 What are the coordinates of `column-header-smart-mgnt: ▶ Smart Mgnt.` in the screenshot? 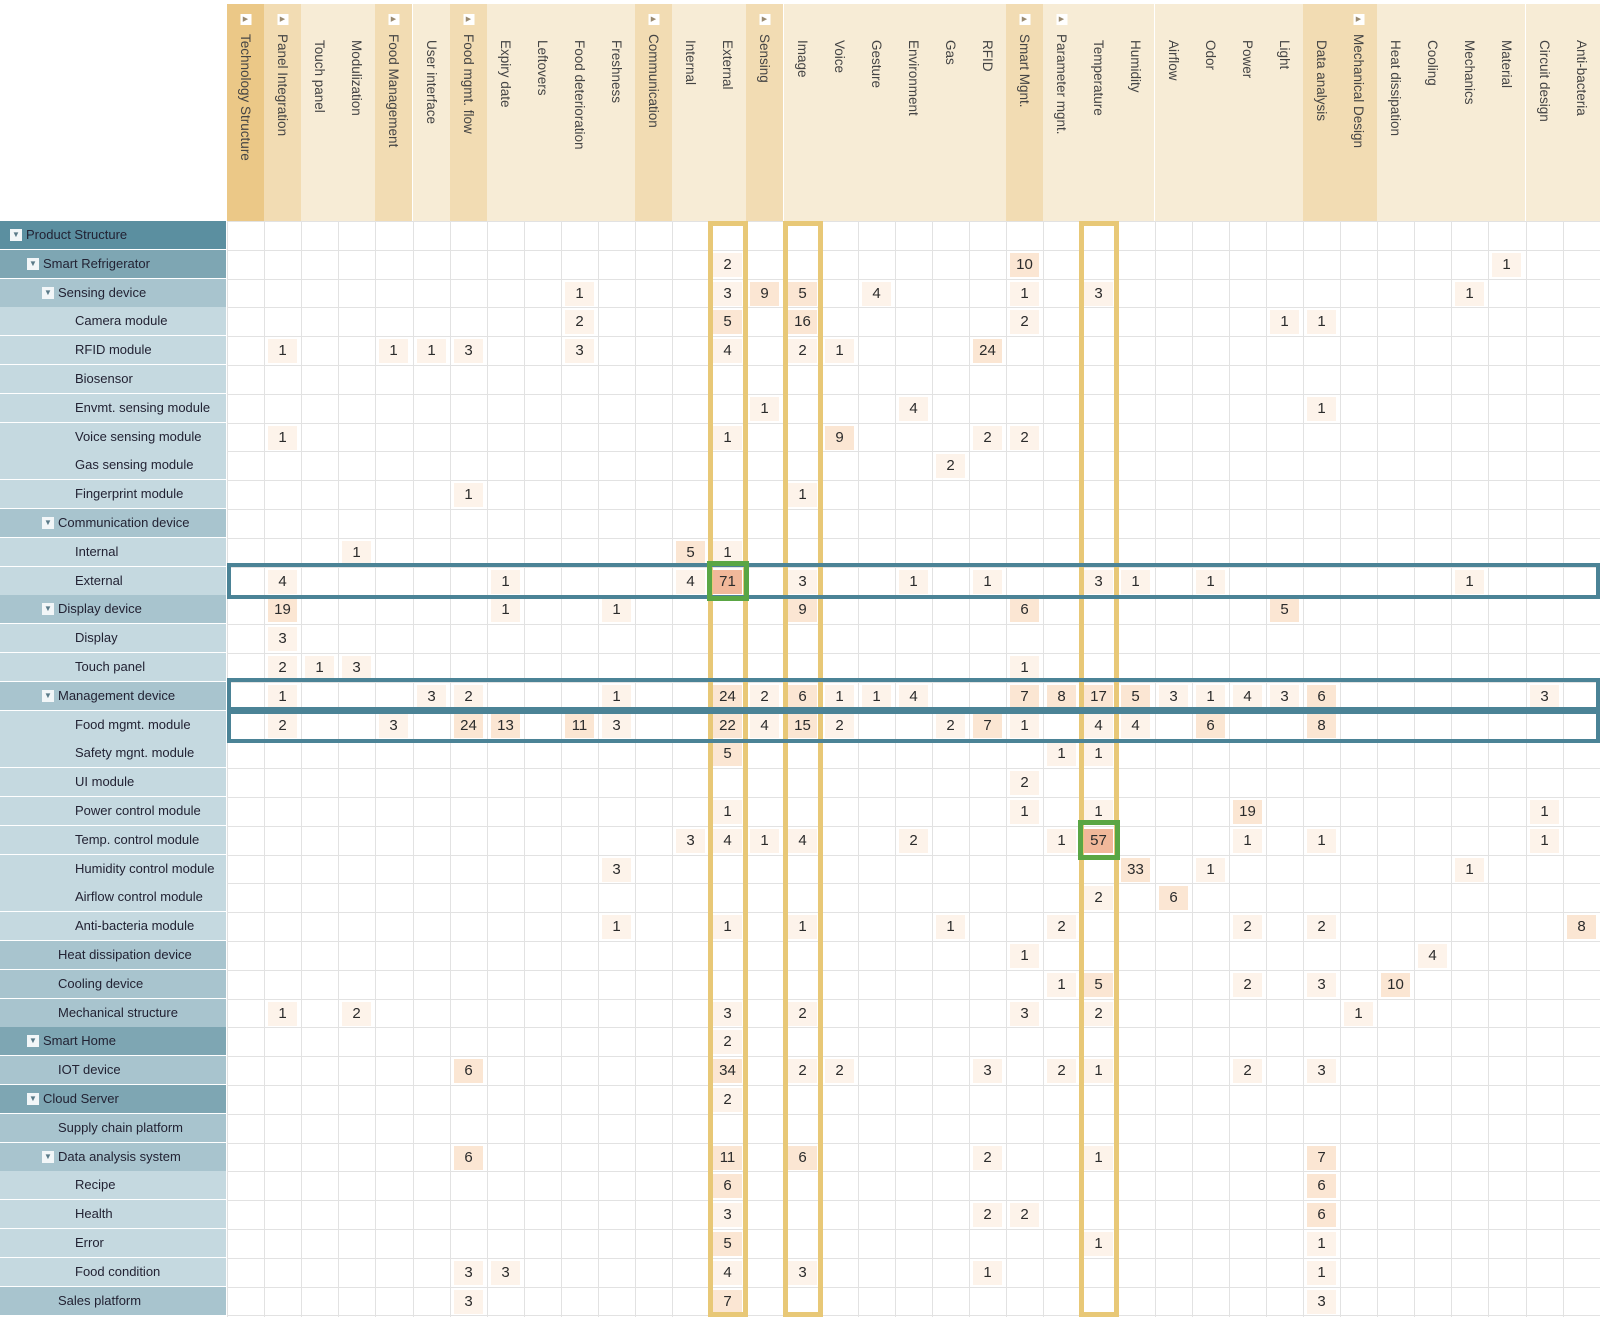 It's located at (1025, 112).